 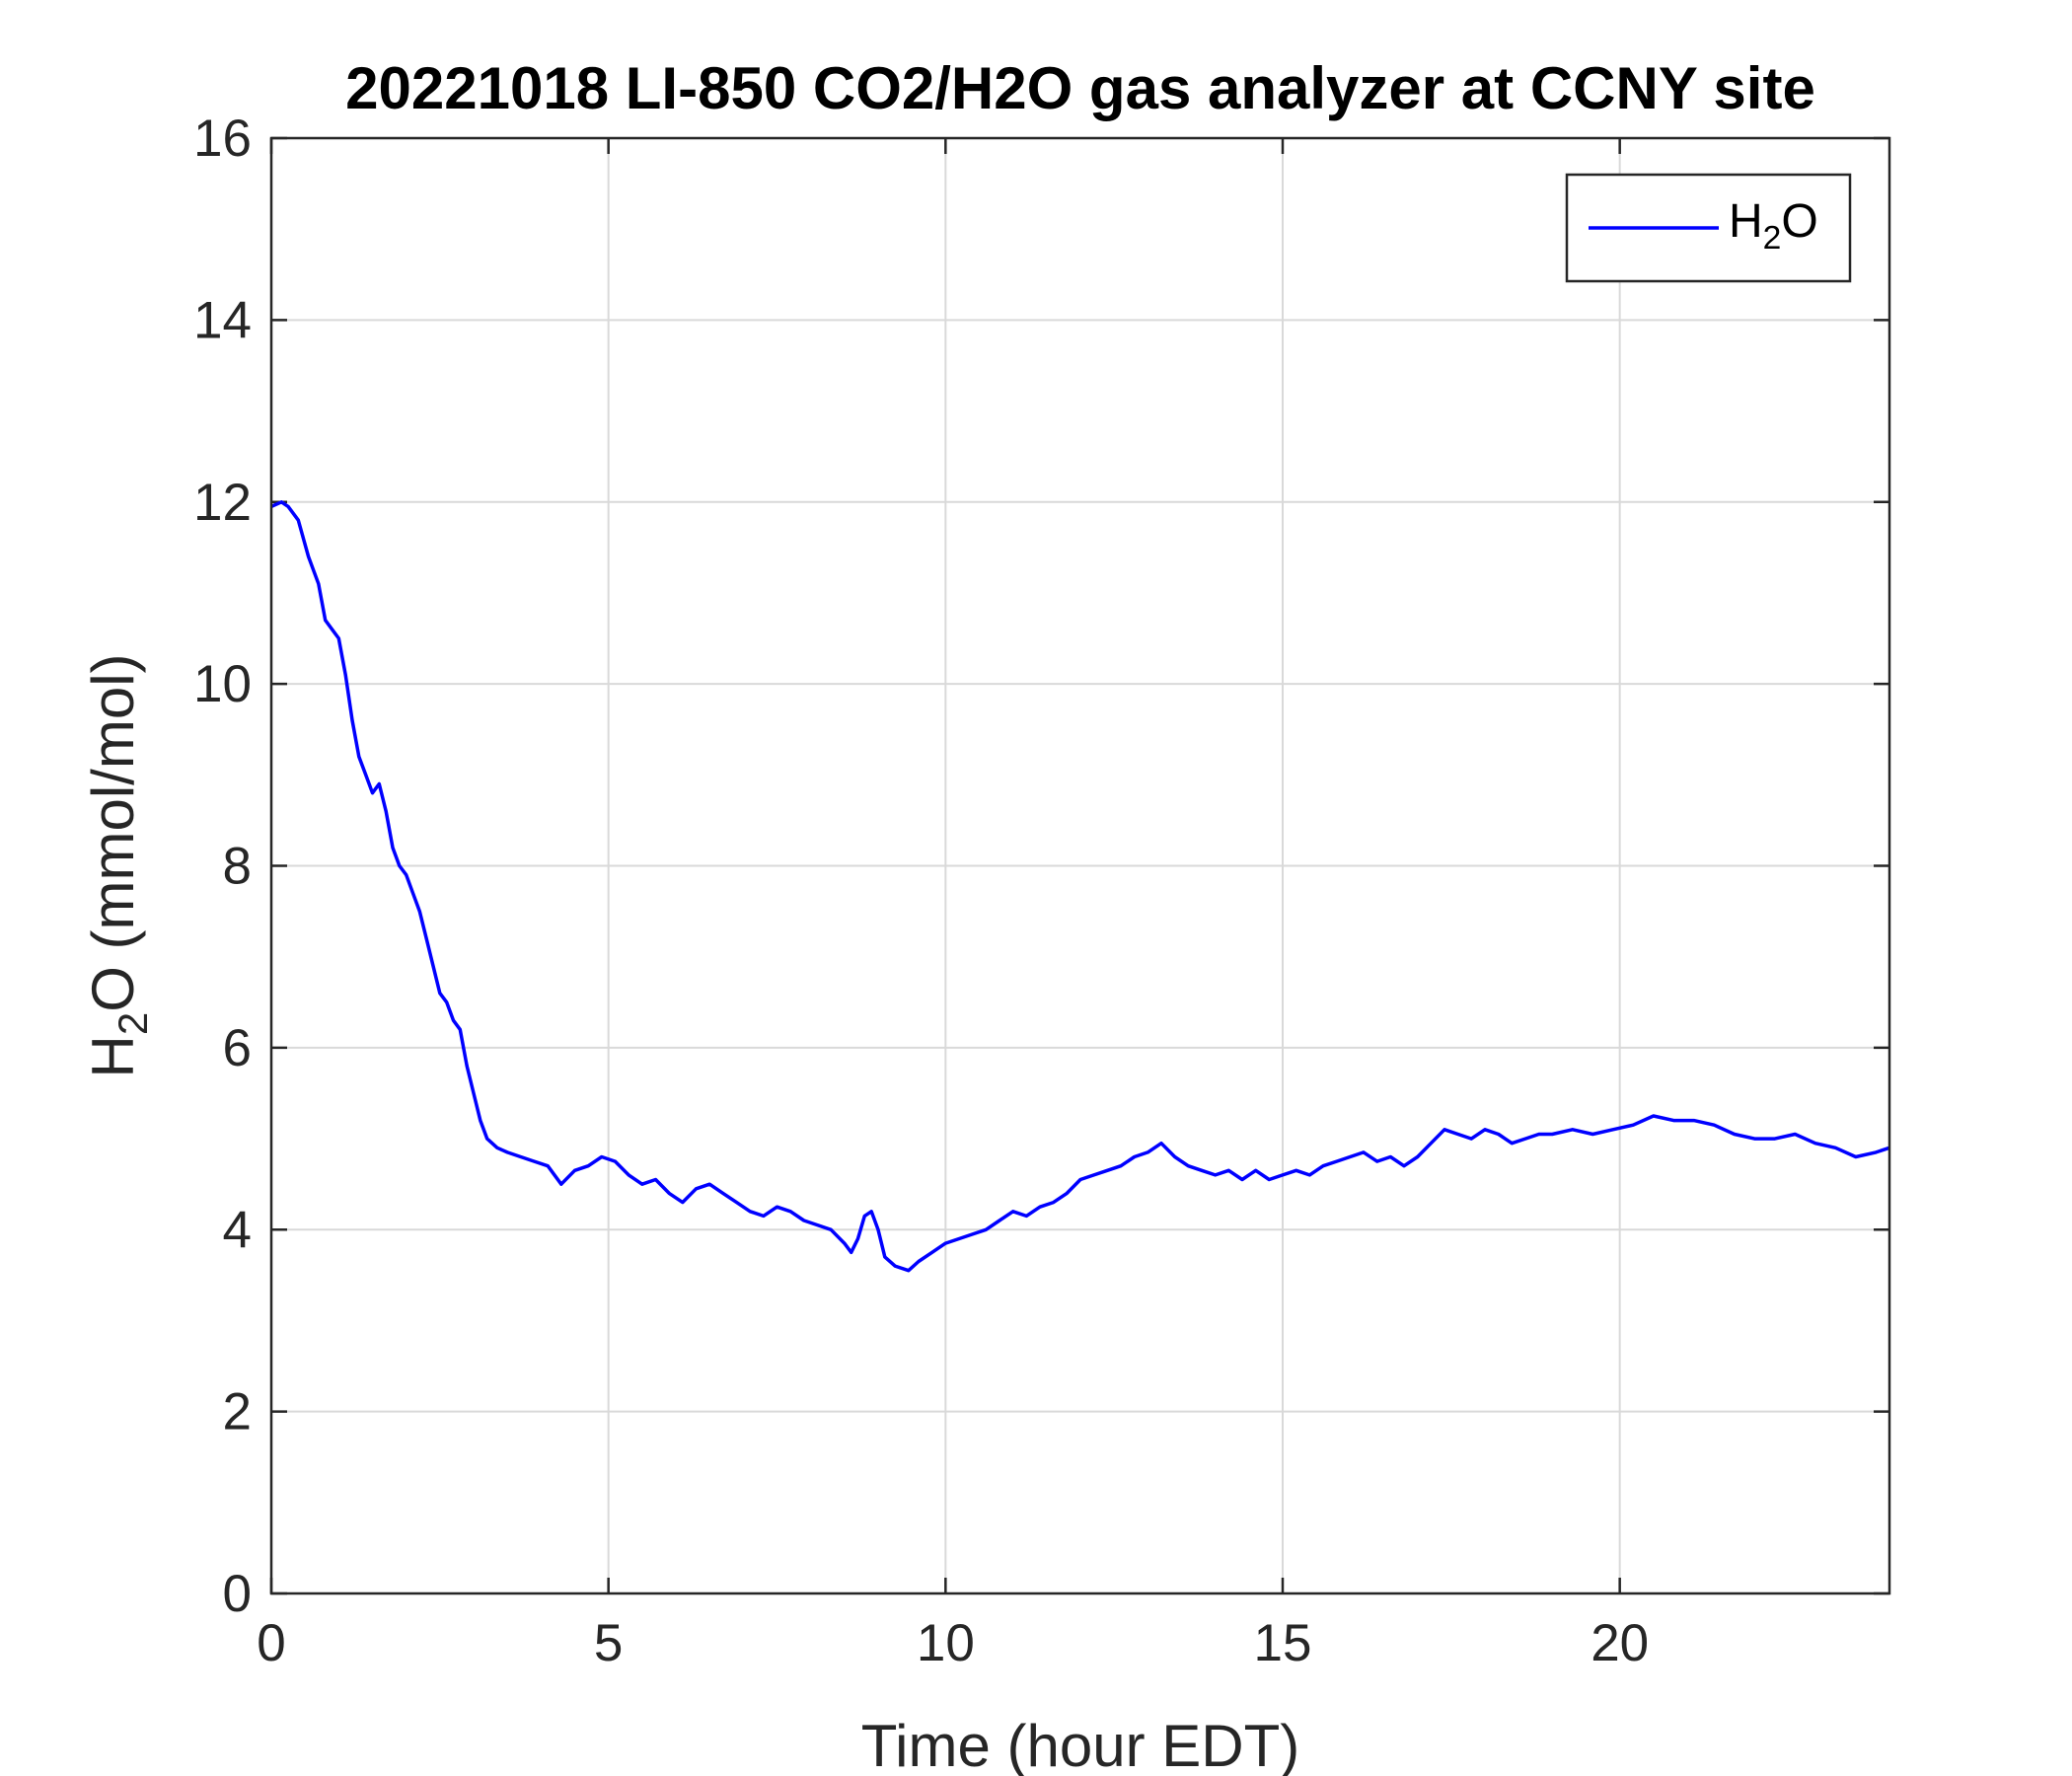 I want to click on y-axis-label: H2O (mmol/mol), so click(x=118, y=865).